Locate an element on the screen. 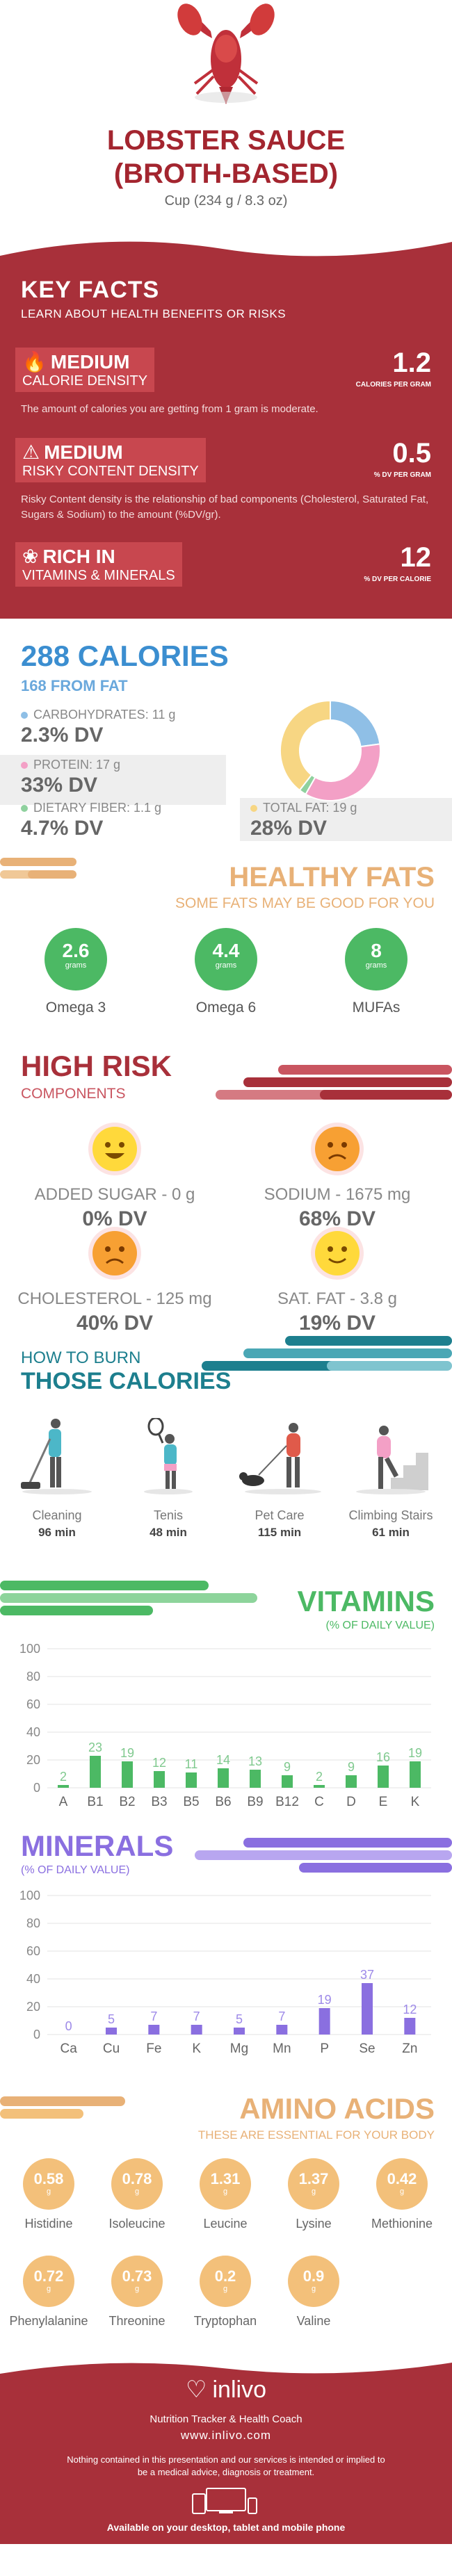  y-tick-label: 100 is located at coordinates (29, 1649).